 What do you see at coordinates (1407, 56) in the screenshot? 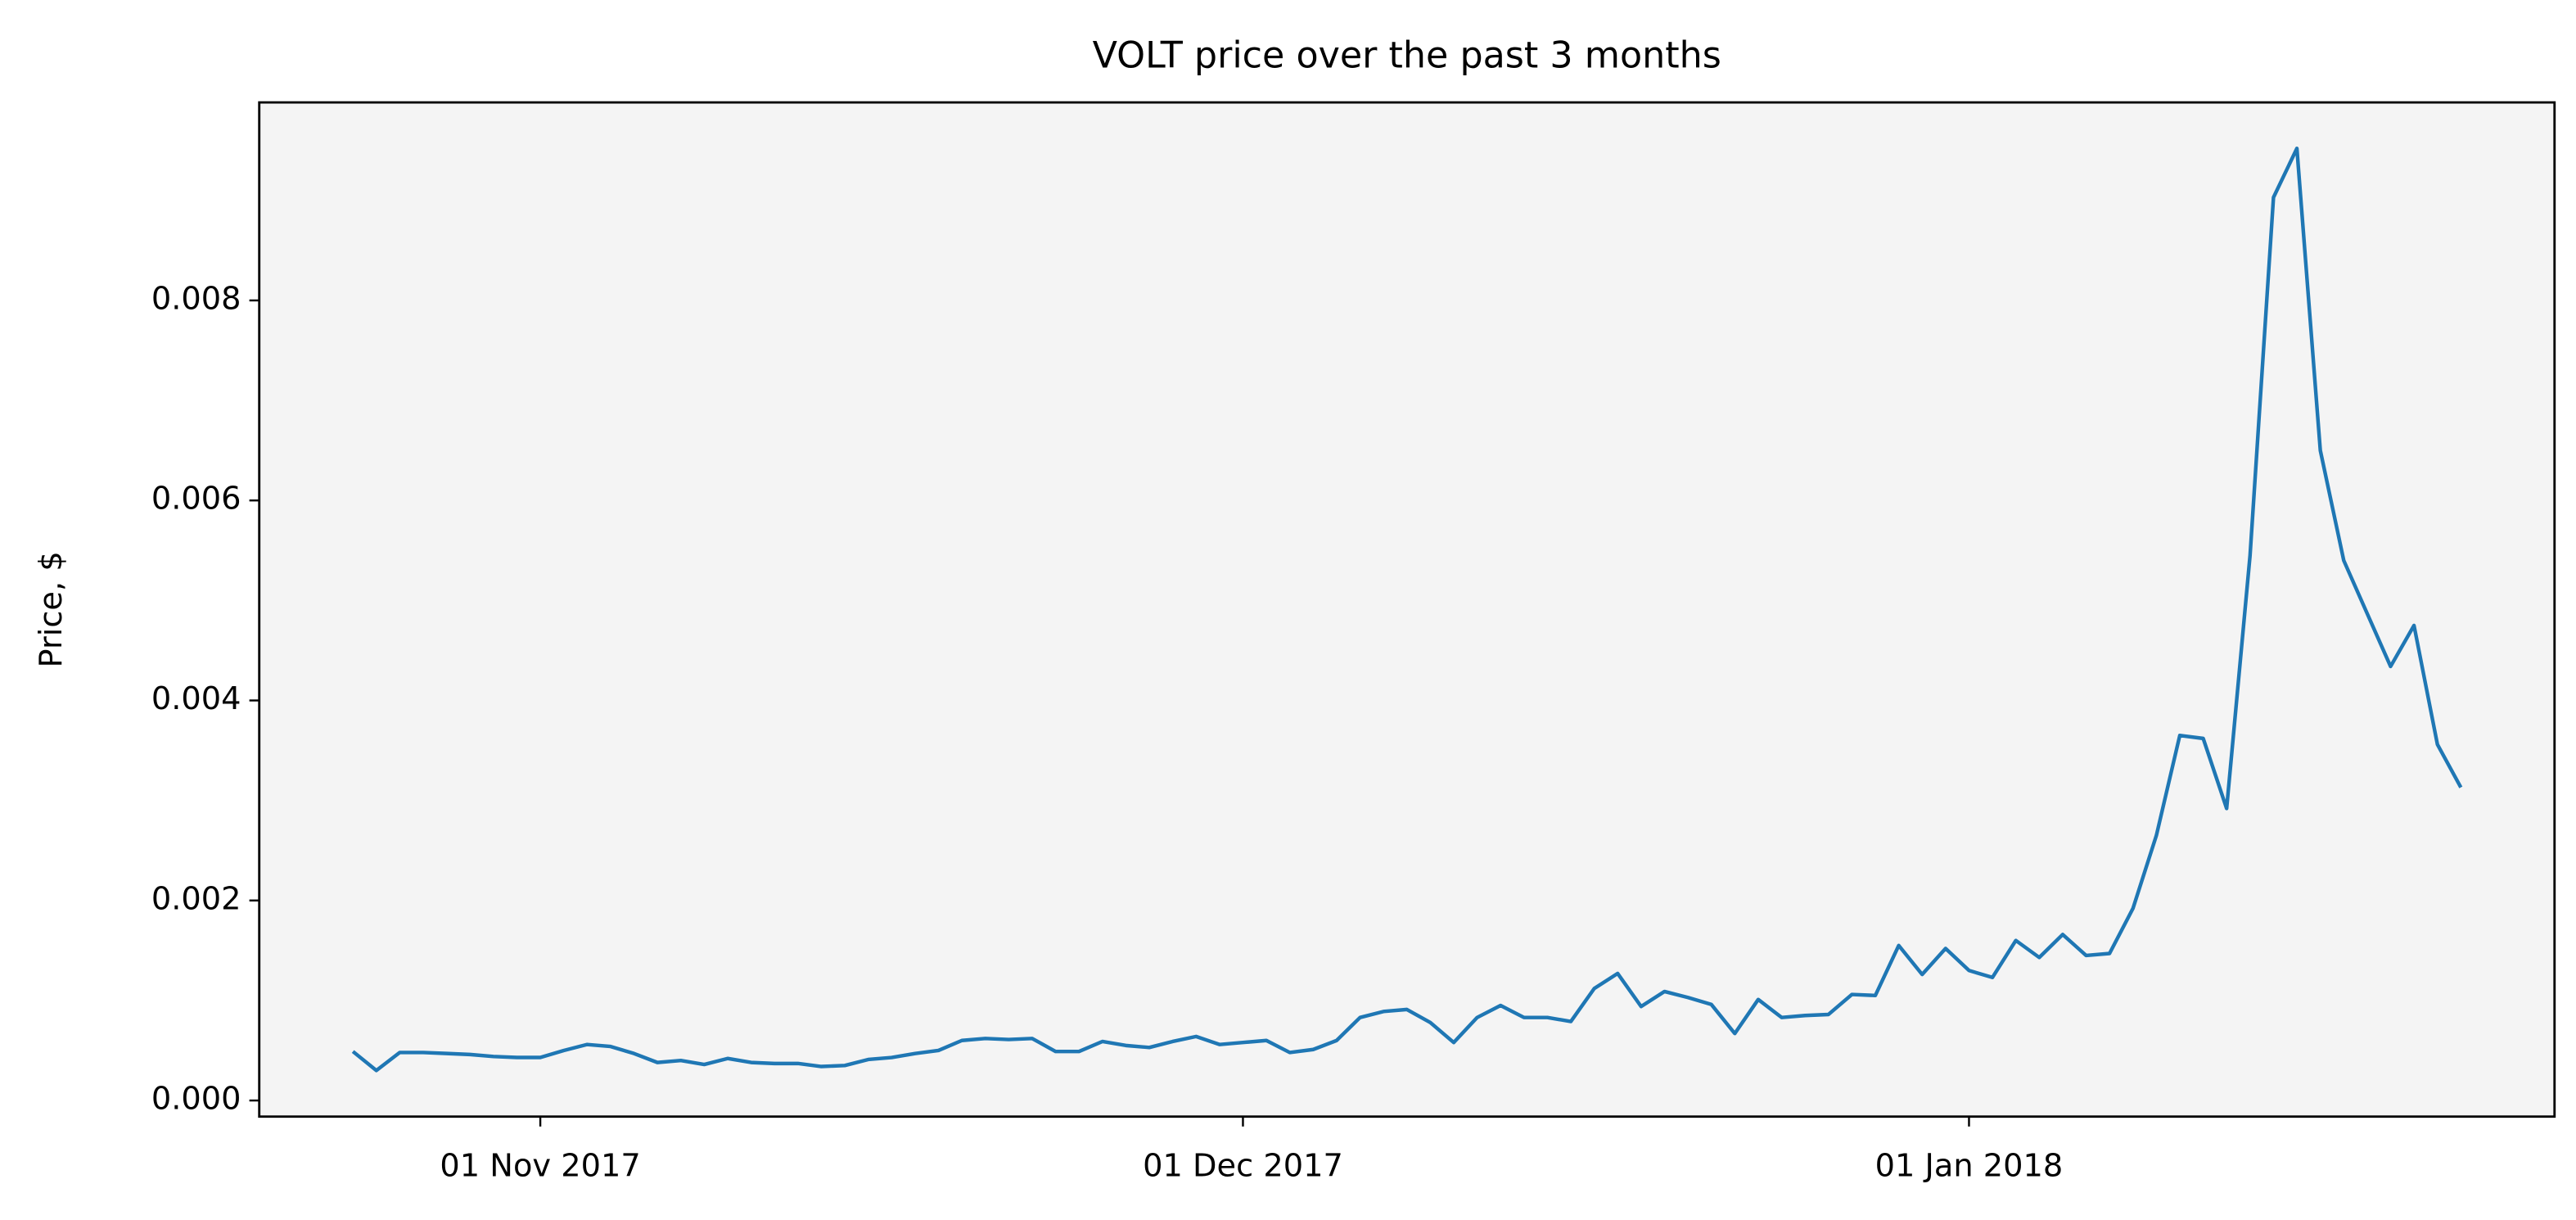
I see `chart-title: VOLT price over the past 3 months` at bounding box center [1407, 56].